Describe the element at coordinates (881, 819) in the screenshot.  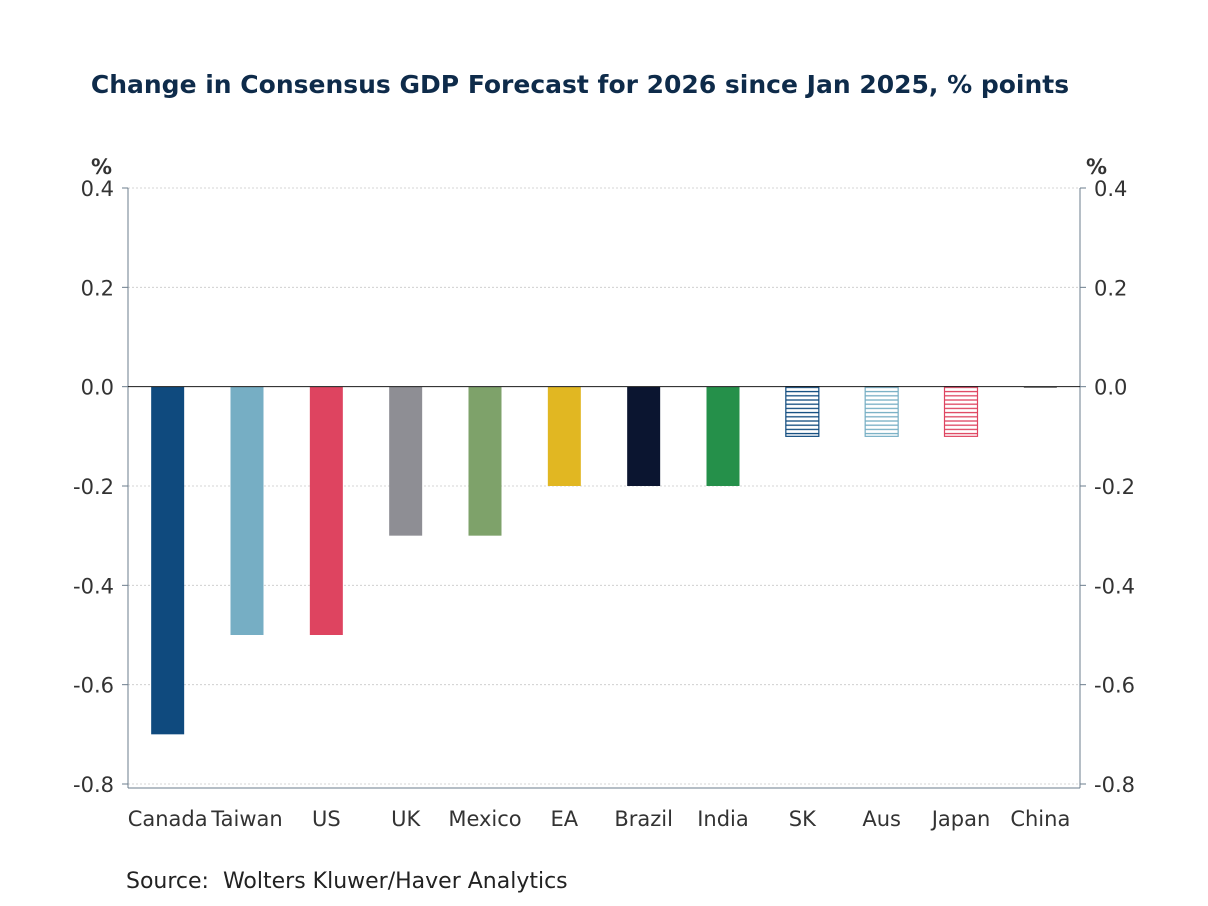
I see `category-label-aus: Aus` at that location.